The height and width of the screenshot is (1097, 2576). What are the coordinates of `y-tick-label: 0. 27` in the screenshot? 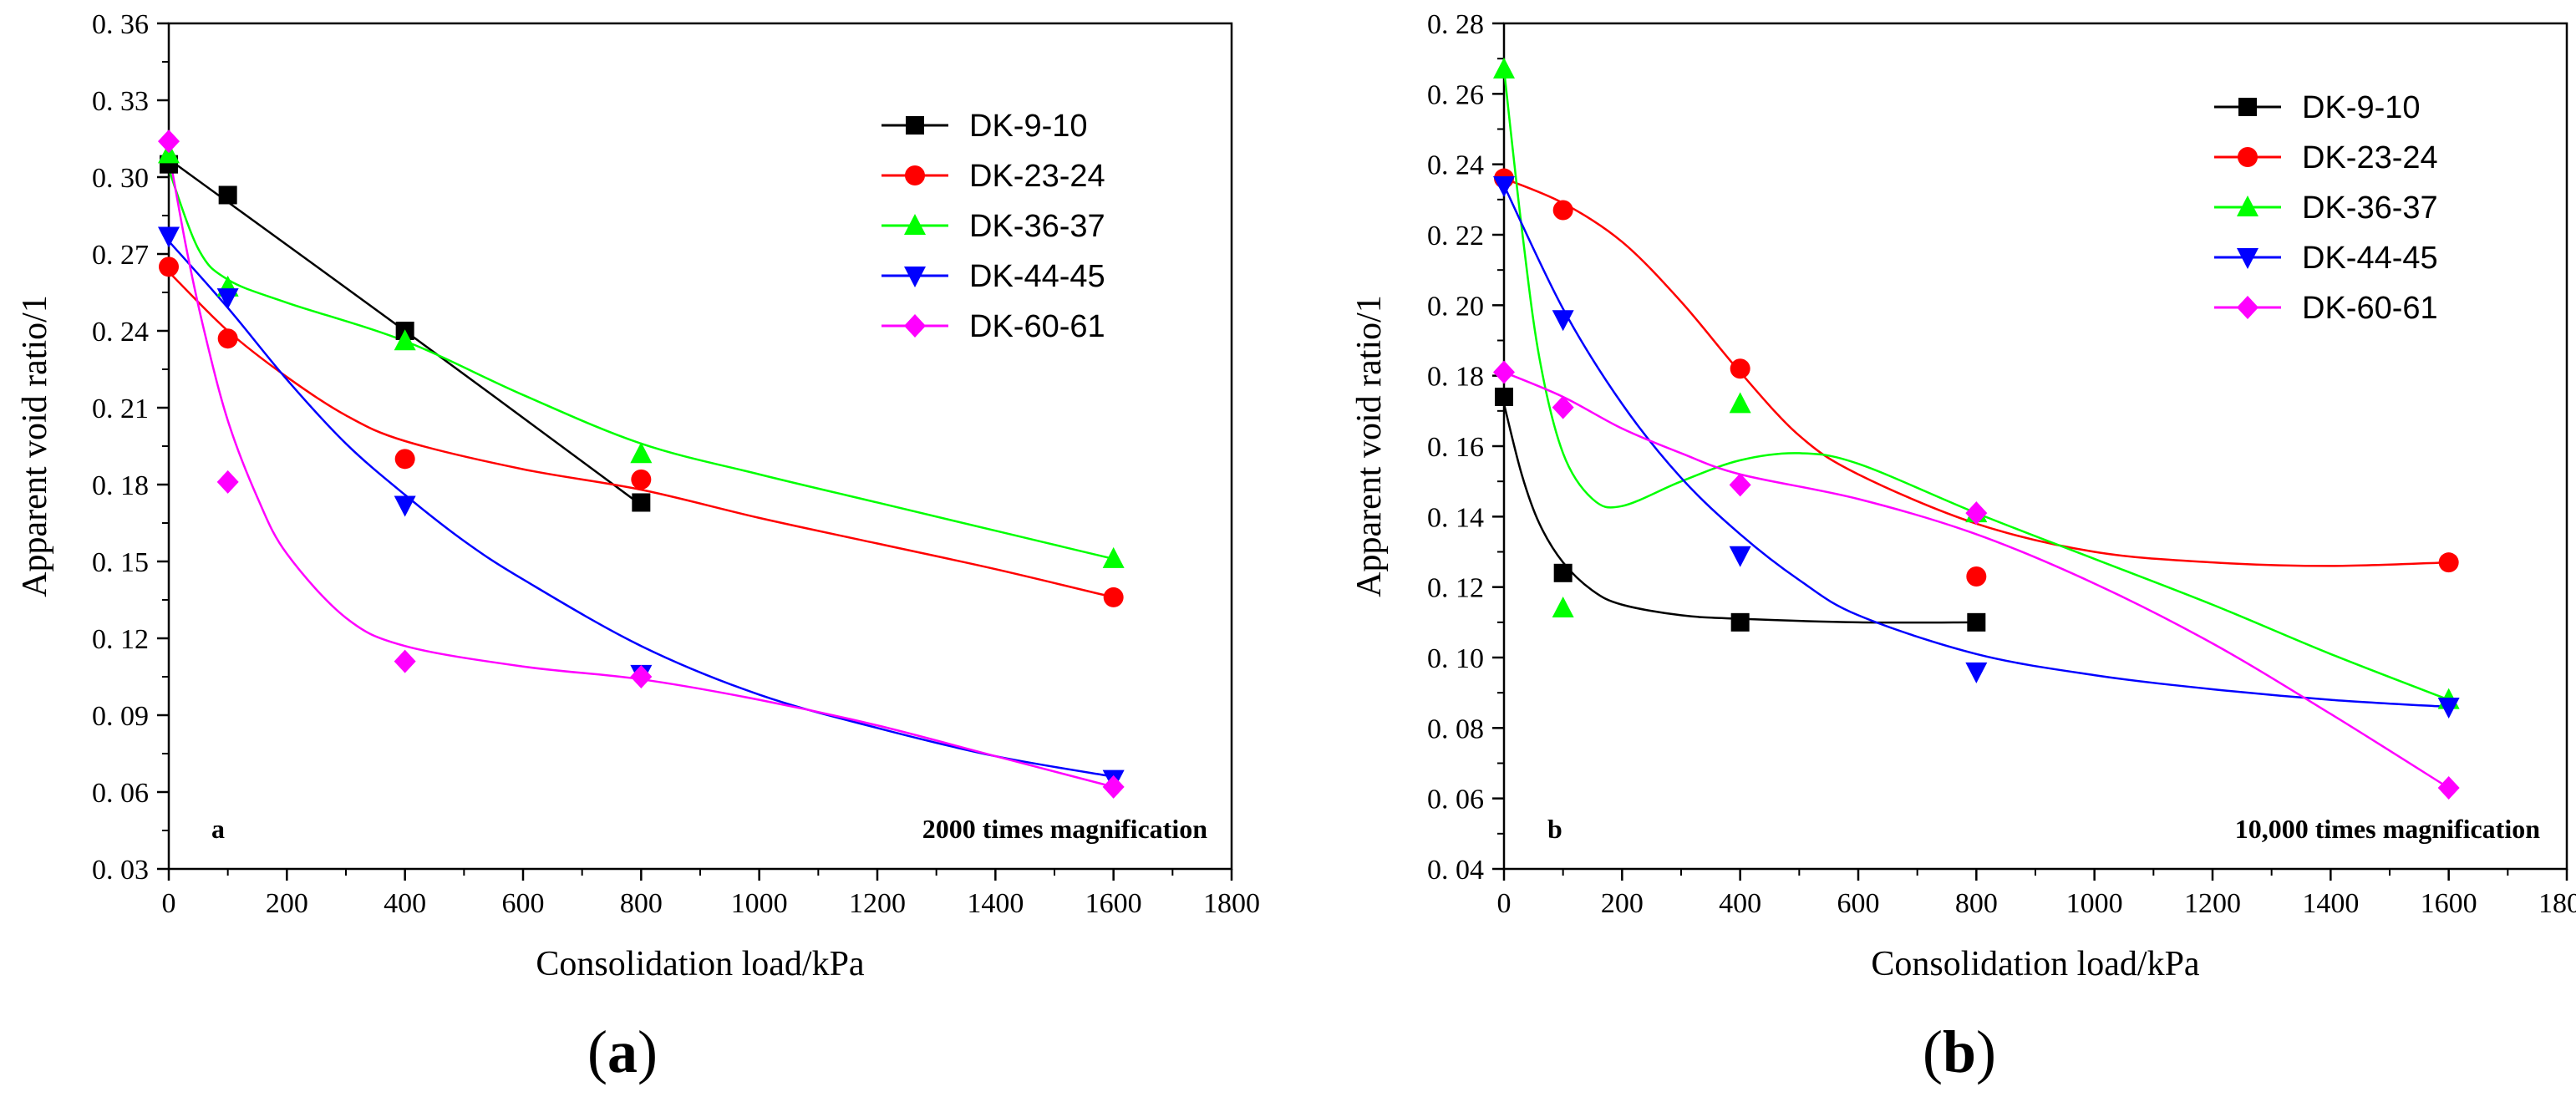 It's located at (121, 255).